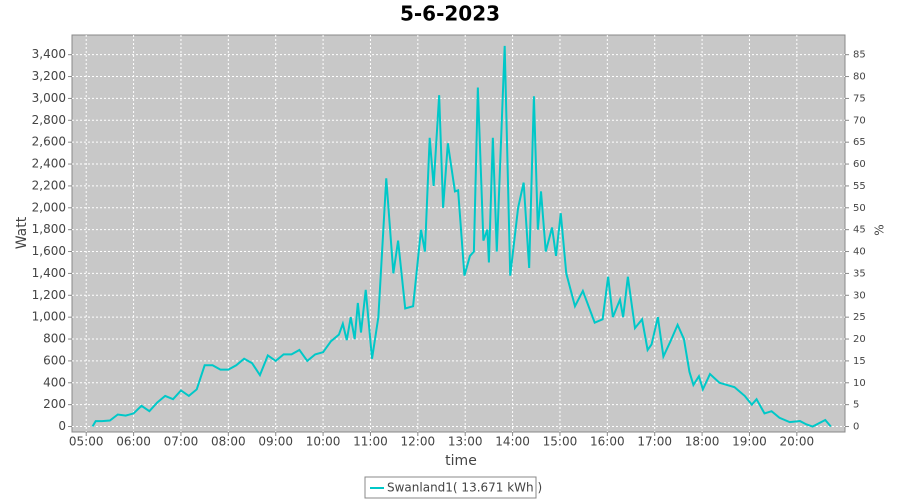  Describe the element at coordinates (607, 442) in the screenshot. I see `x-tick-label: 16:00` at that location.